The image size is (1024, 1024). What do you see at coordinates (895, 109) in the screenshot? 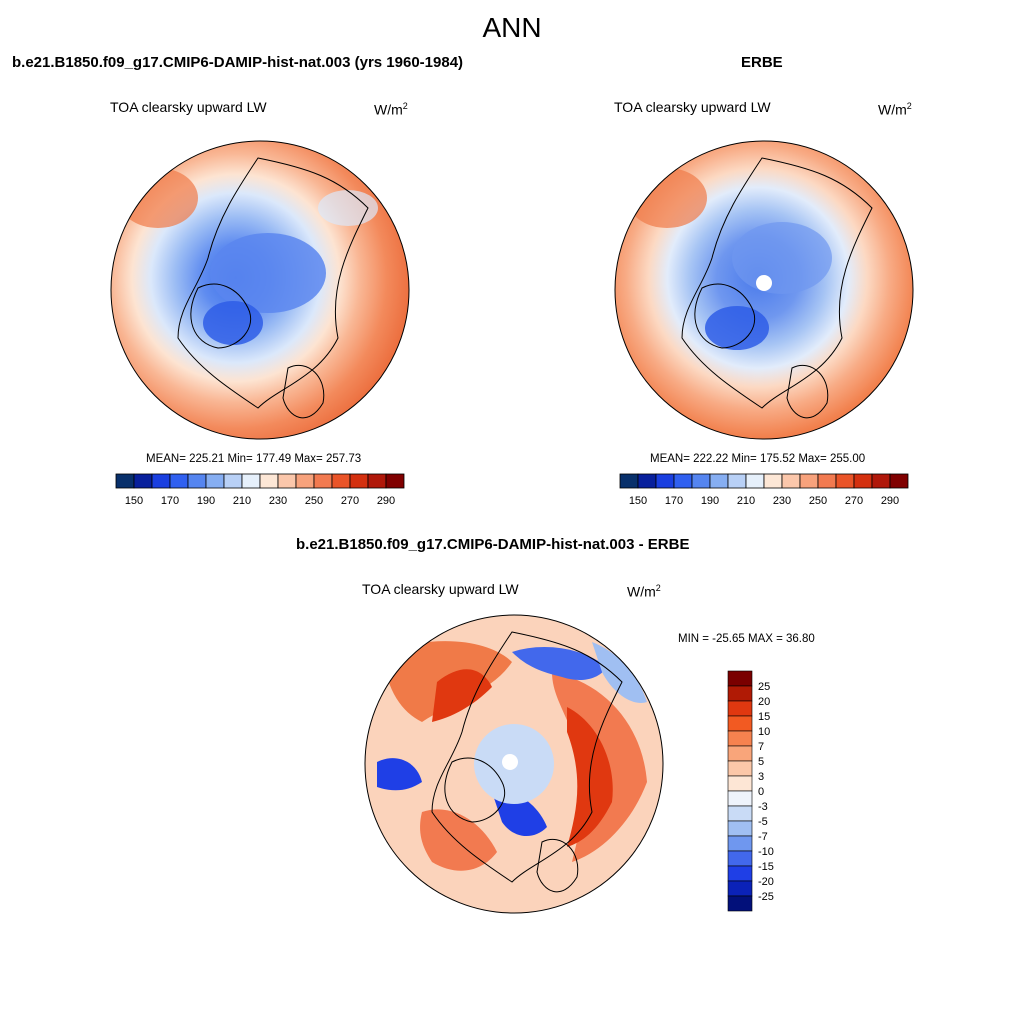
I see `units-label-obs: W/m2` at bounding box center [895, 109].